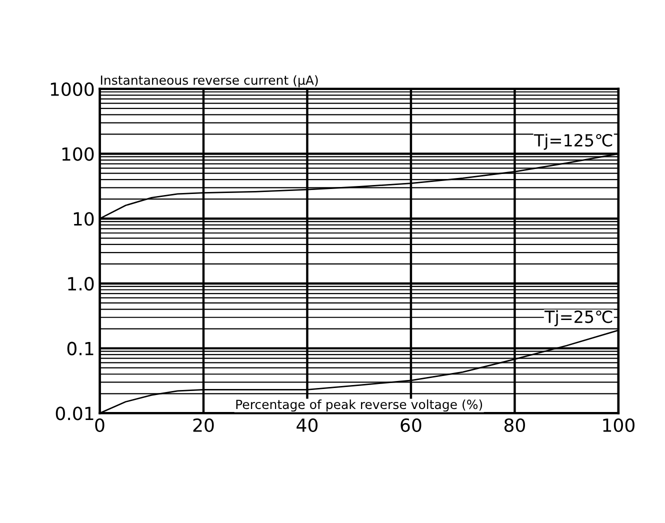 The image size is (665, 523). Describe the element at coordinates (203, 425) in the screenshot. I see `x-tick-label: 20` at that location.